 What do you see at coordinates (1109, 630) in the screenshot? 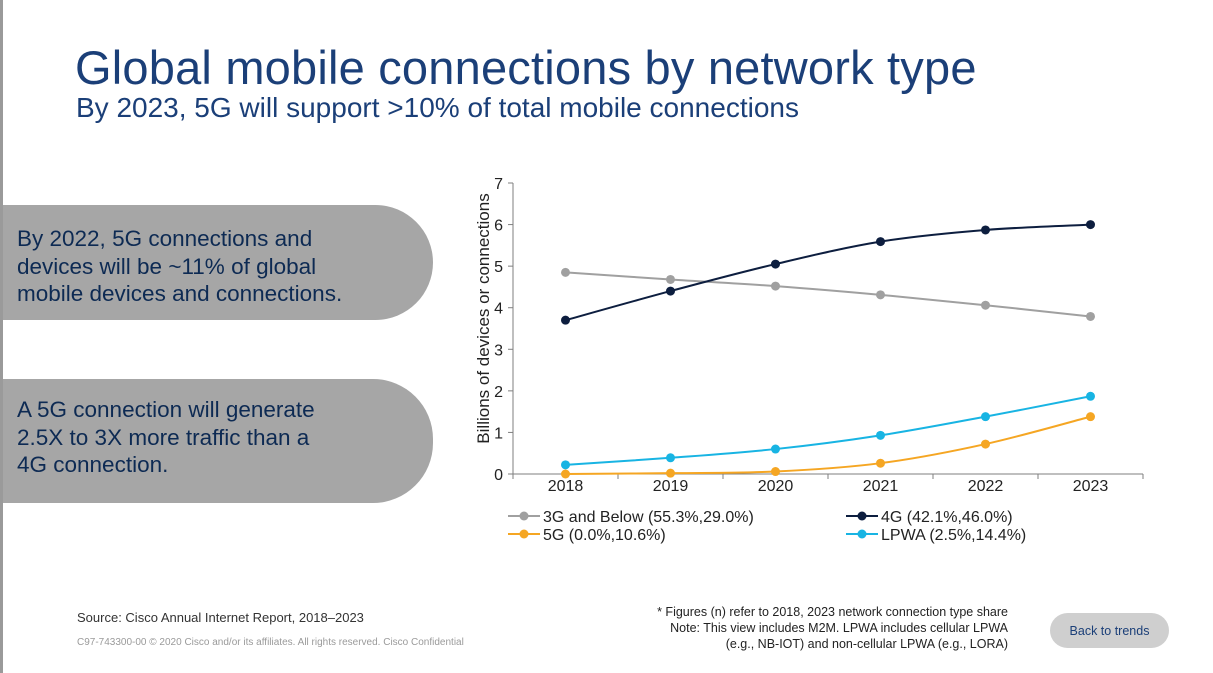
I see `back-to-trends-button: Back to trends` at bounding box center [1109, 630].